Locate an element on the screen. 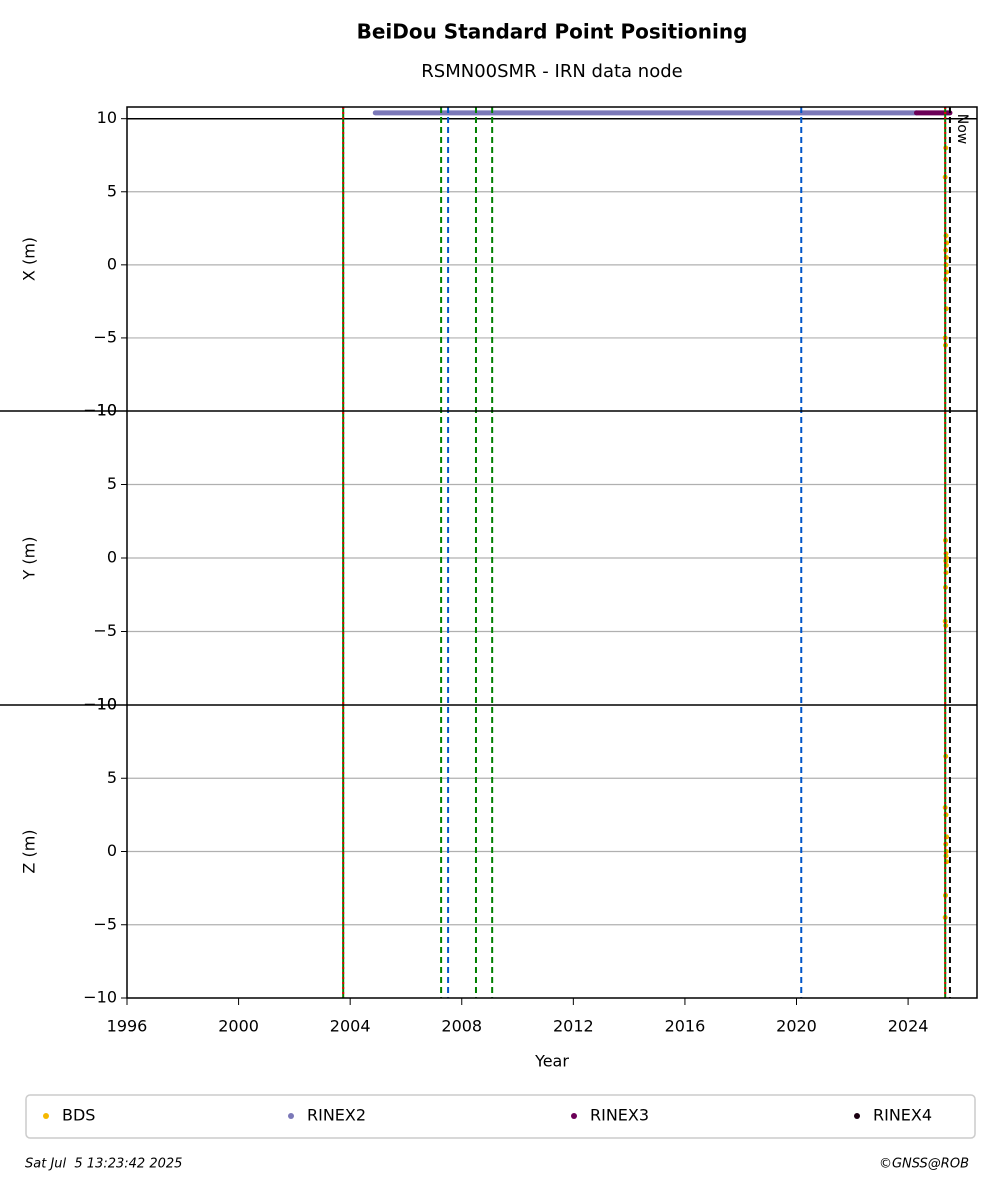 The height and width of the screenshot is (1198, 997). x-tick-label: 2024 is located at coordinates (908, 1026).